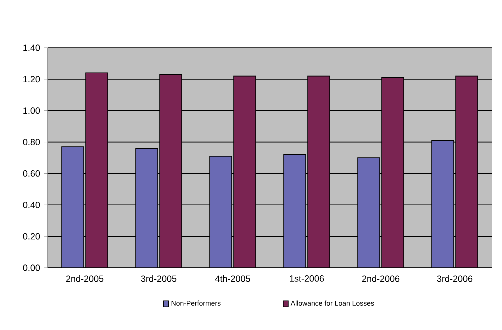 The width and height of the screenshot is (502, 330). I want to click on x-tick-label: 3rd-2005, so click(159, 279).